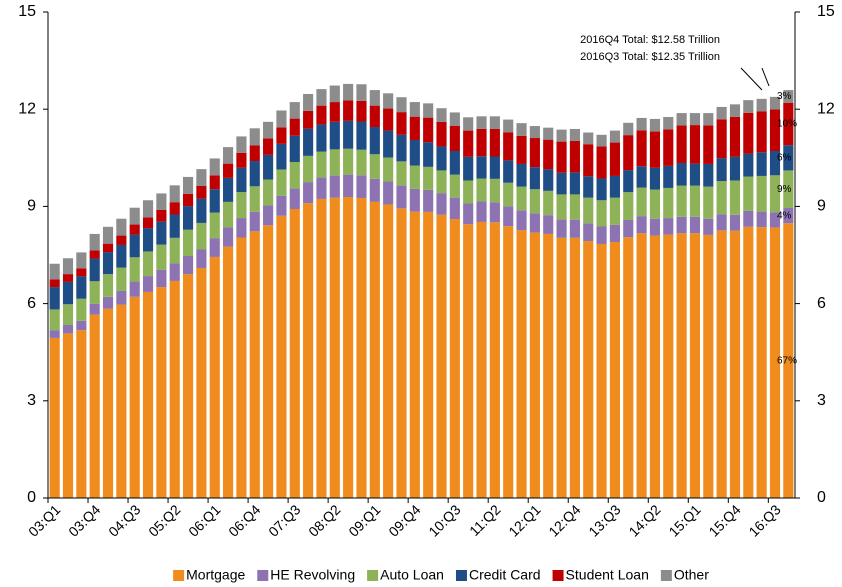 The image size is (842, 587). I want to click on y2-tick-label: 9, so click(821, 206).